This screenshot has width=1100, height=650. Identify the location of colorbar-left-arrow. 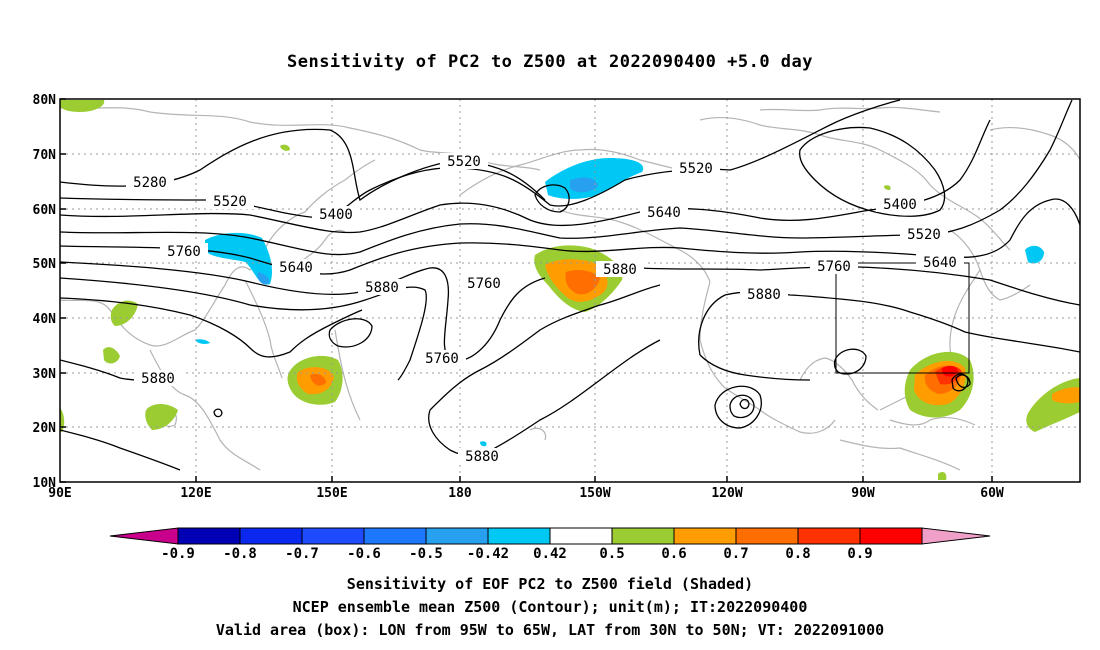
(144, 536).